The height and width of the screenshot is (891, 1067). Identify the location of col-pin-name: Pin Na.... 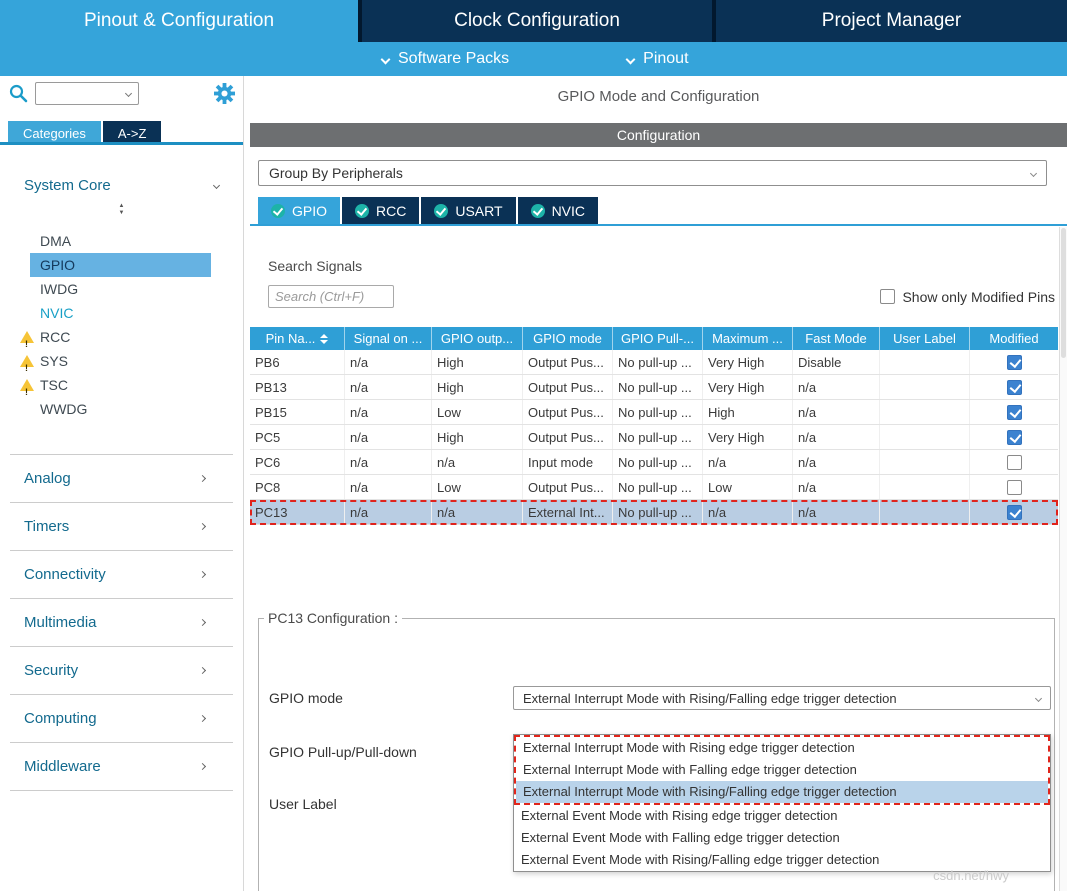
(297, 338).